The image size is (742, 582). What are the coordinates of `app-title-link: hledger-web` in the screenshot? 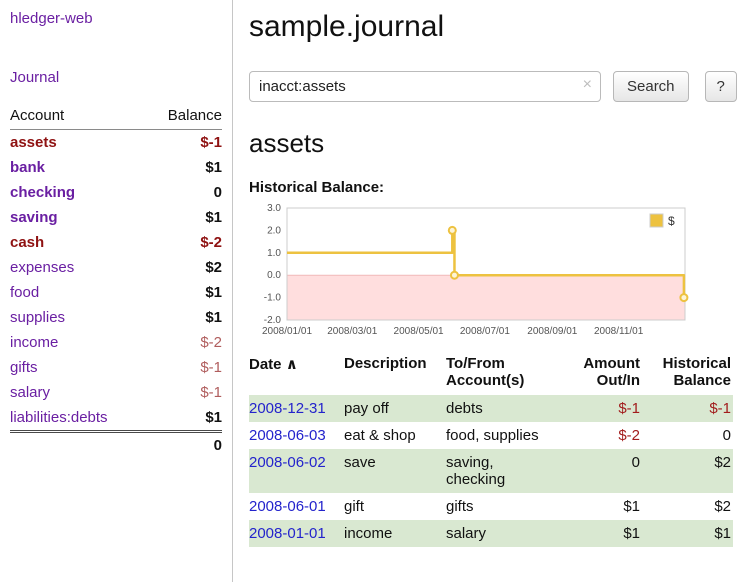 It's located at (51, 18).